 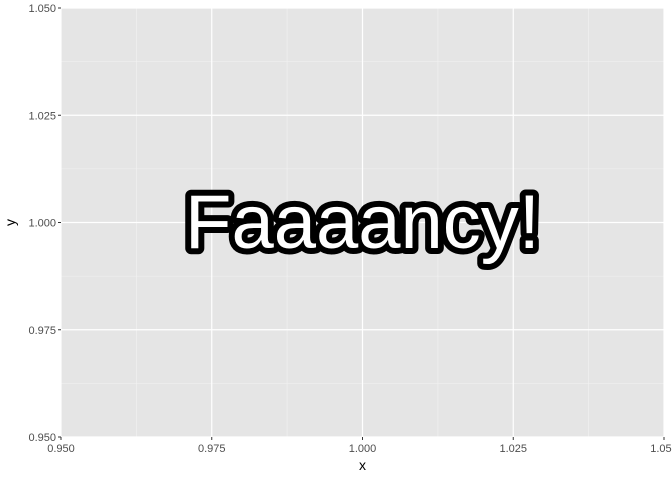 What do you see at coordinates (363, 449) in the screenshot?
I see `x-tick-label: 1.000` at bounding box center [363, 449].